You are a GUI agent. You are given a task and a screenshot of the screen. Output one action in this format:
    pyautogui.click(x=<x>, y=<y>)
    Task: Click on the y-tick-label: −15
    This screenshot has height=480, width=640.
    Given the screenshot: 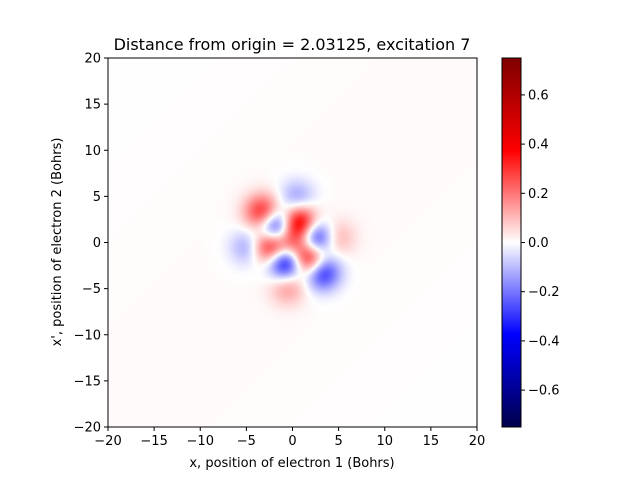 What is the action you would take?
    pyautogui.click(x=87, y=381)
    